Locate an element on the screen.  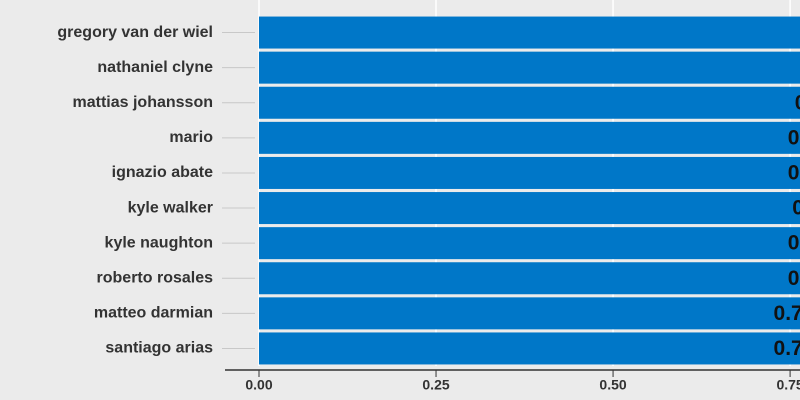
y-tick-label: matteo darmian is located at coordinates (153, 313).